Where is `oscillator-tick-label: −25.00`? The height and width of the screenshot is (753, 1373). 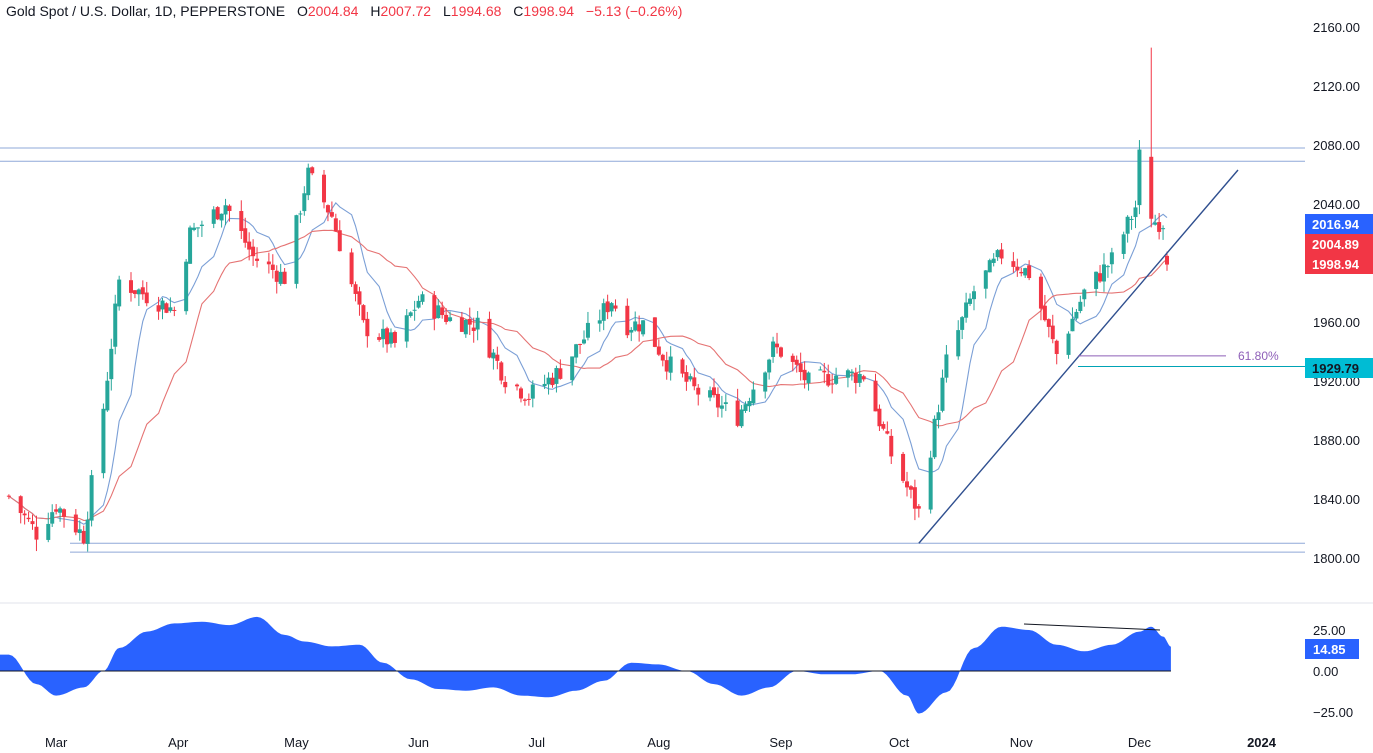 oscillator-tick-label: −25.00 is located at coordinates (1333, 712).